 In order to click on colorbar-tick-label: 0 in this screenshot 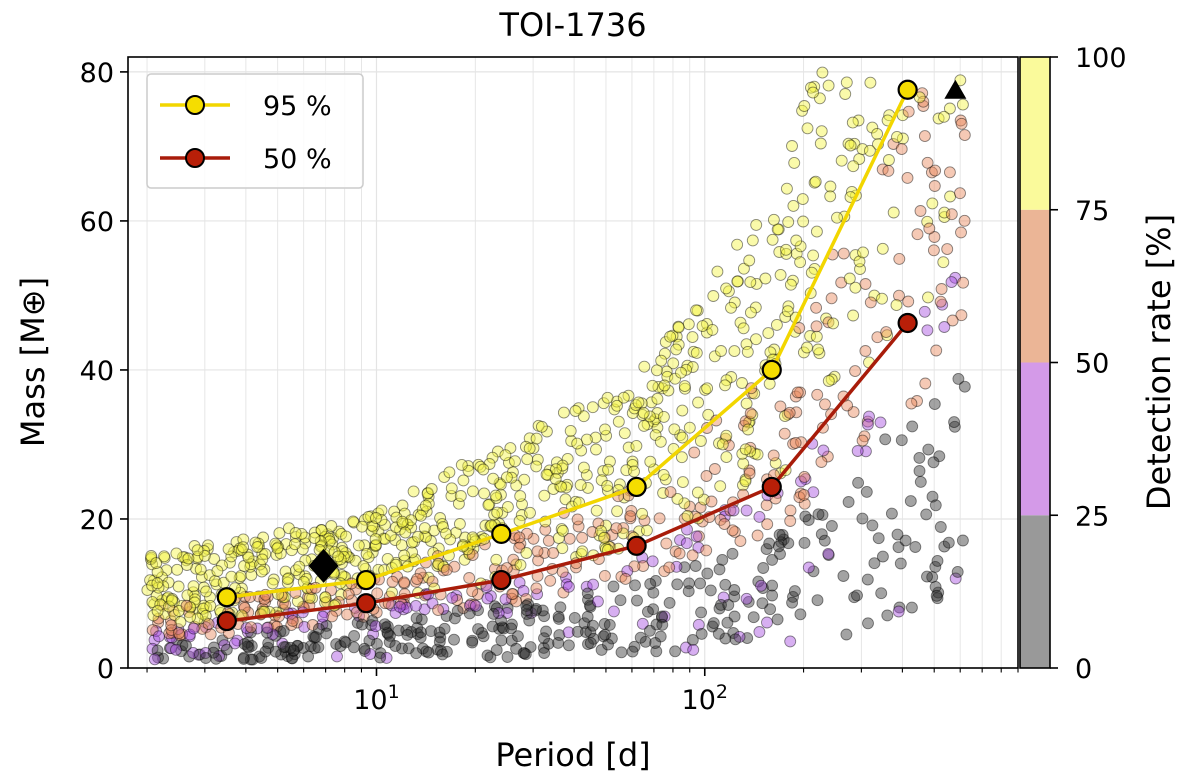, I will do `click(1083, 669)`.